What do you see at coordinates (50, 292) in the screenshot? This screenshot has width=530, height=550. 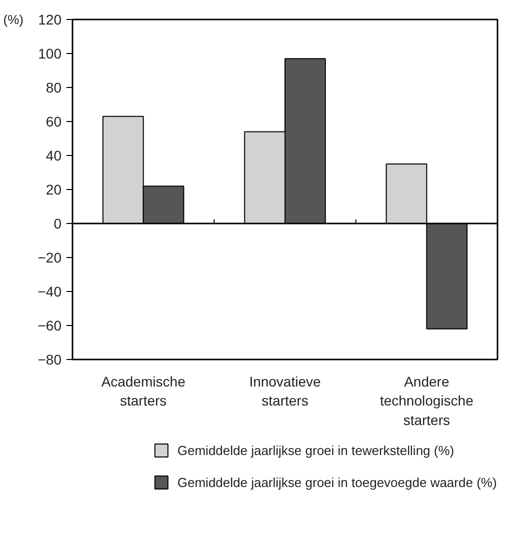 I see `y-tick-label: −40` at bounding box center [50, 292].